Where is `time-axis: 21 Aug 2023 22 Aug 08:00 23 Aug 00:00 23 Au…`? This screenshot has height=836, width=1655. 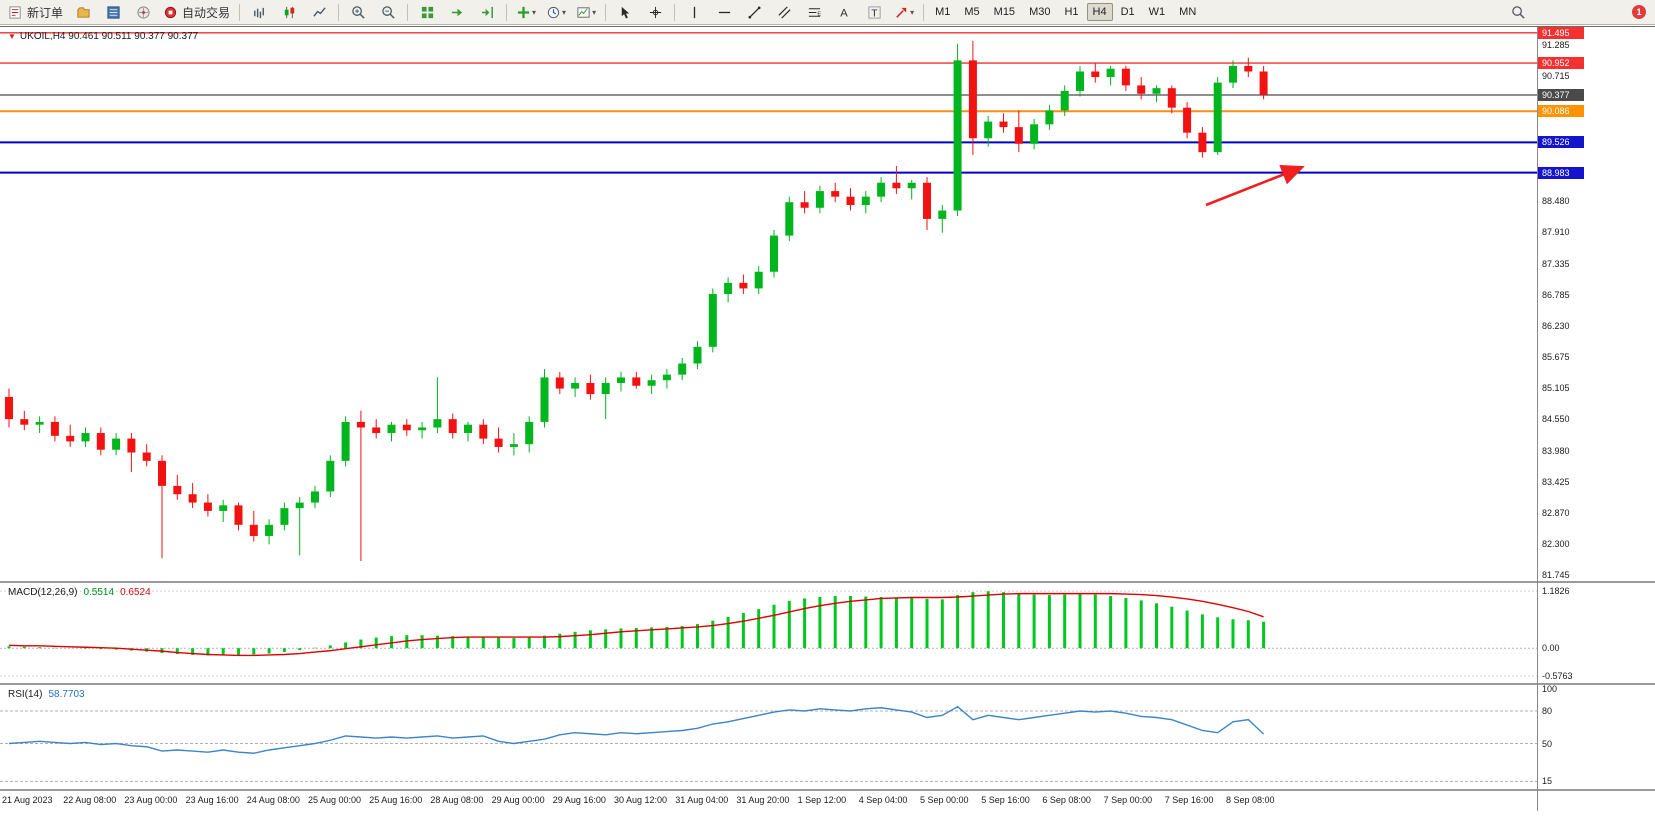 time-axis: 21 Aug 2023 22 Aug 08:00 23 Aug 00:00 23 Au… is located at coordinates (768, 801).